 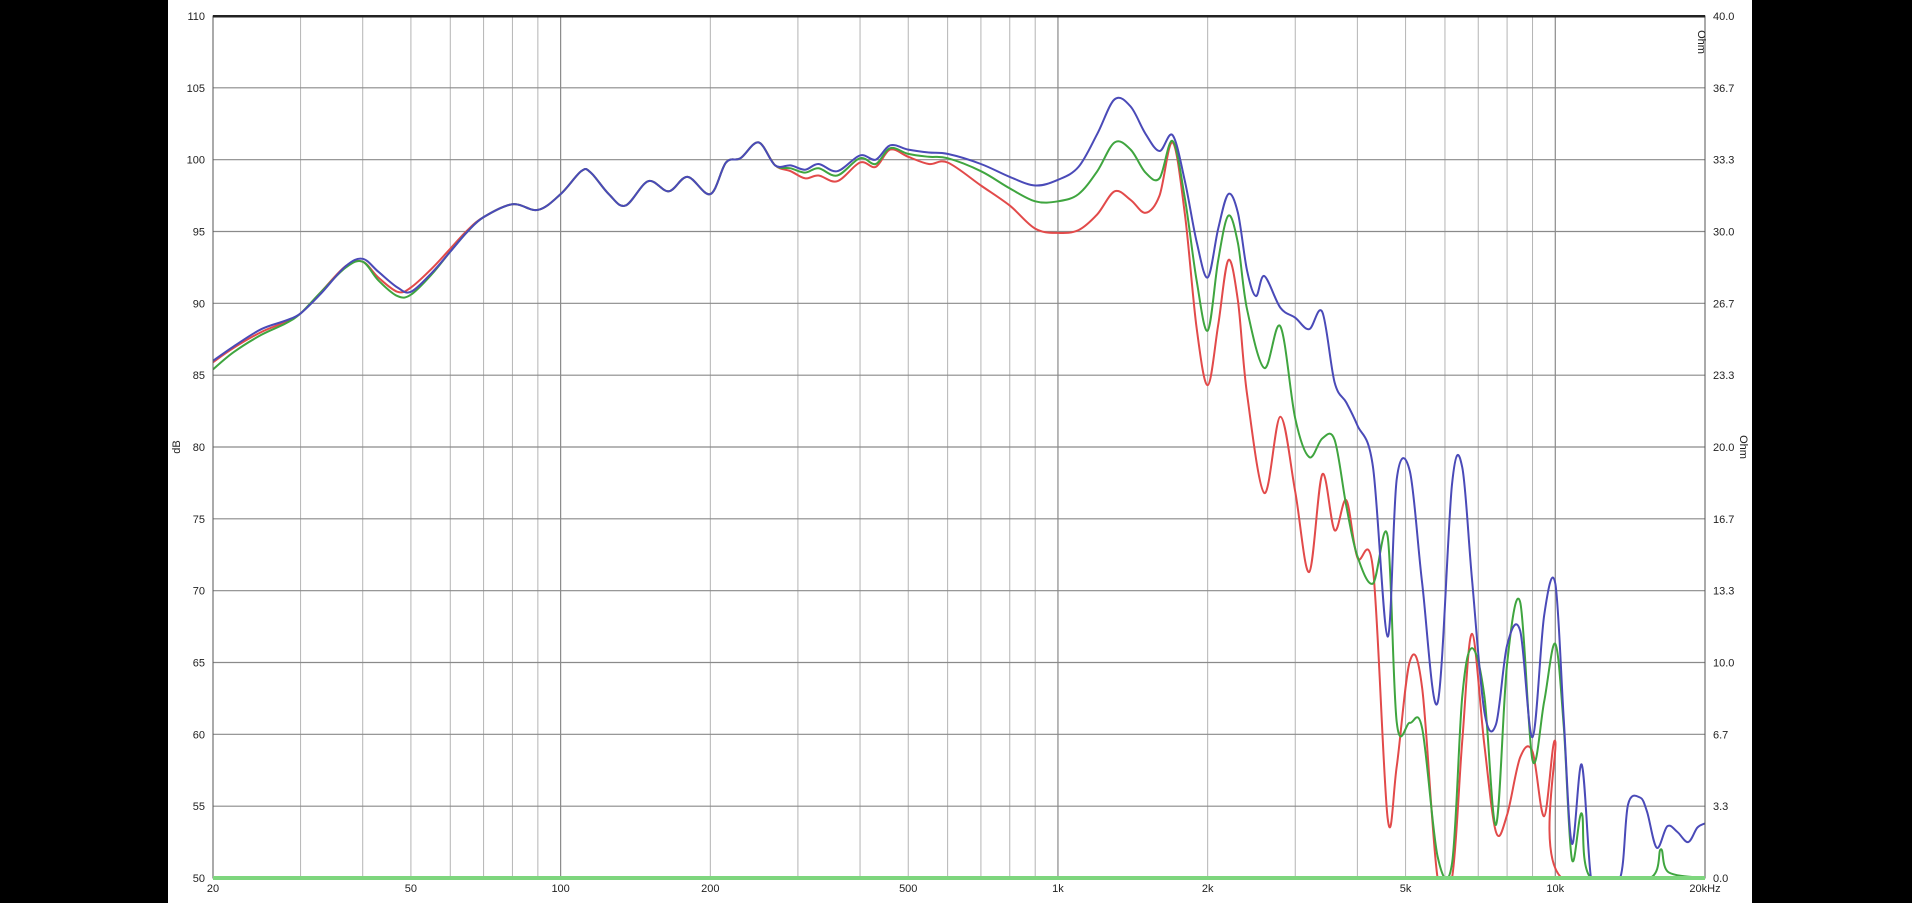 I want to click on y-tick-label: 60, so click(x=199, y=735).